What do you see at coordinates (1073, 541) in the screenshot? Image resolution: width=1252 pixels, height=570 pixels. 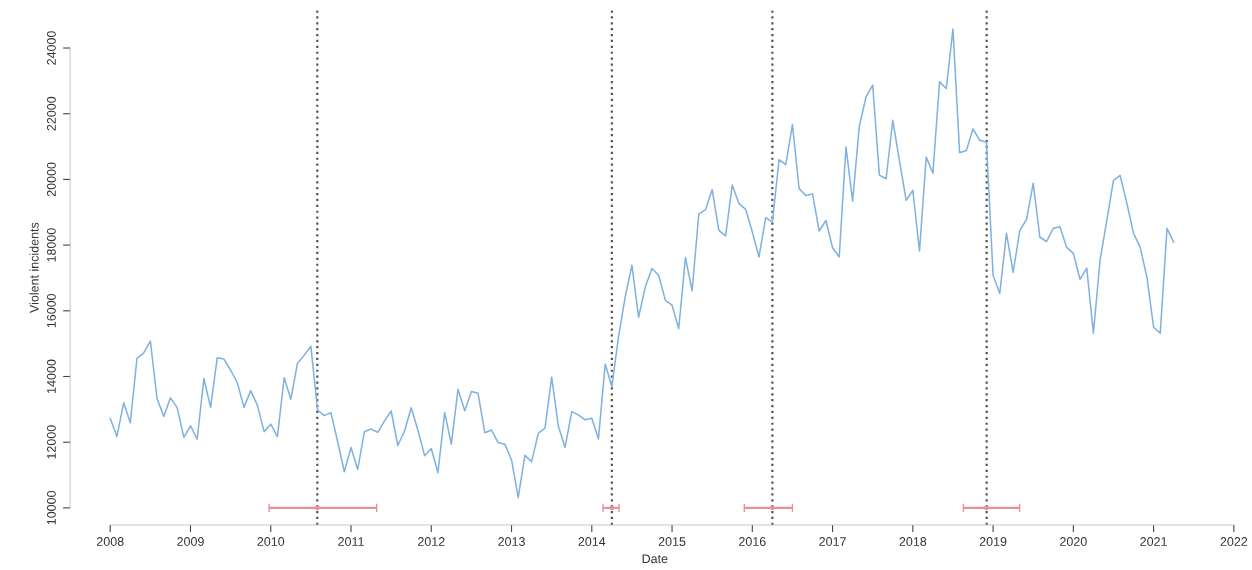 I see `x-tick-label: 2020` at bounding box center [1073, 541].